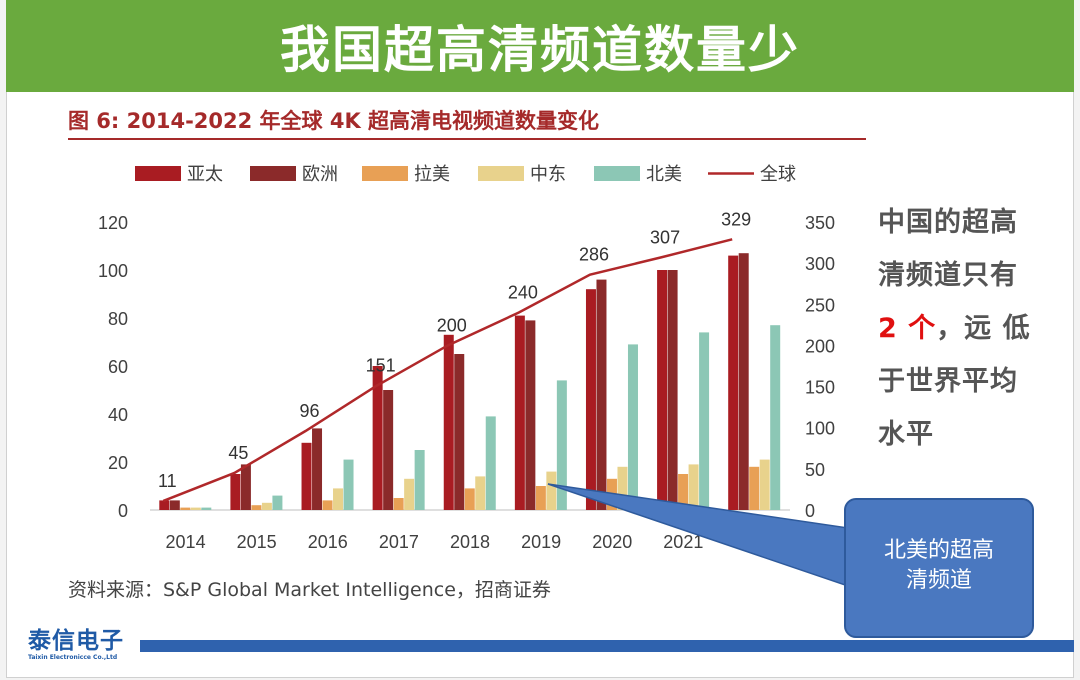 The height and width of the screenshot is (680, 1080). Describe the element at coordinates (118, 415) in the screenshot. I see `y-left-tick-label: 40` at that location.